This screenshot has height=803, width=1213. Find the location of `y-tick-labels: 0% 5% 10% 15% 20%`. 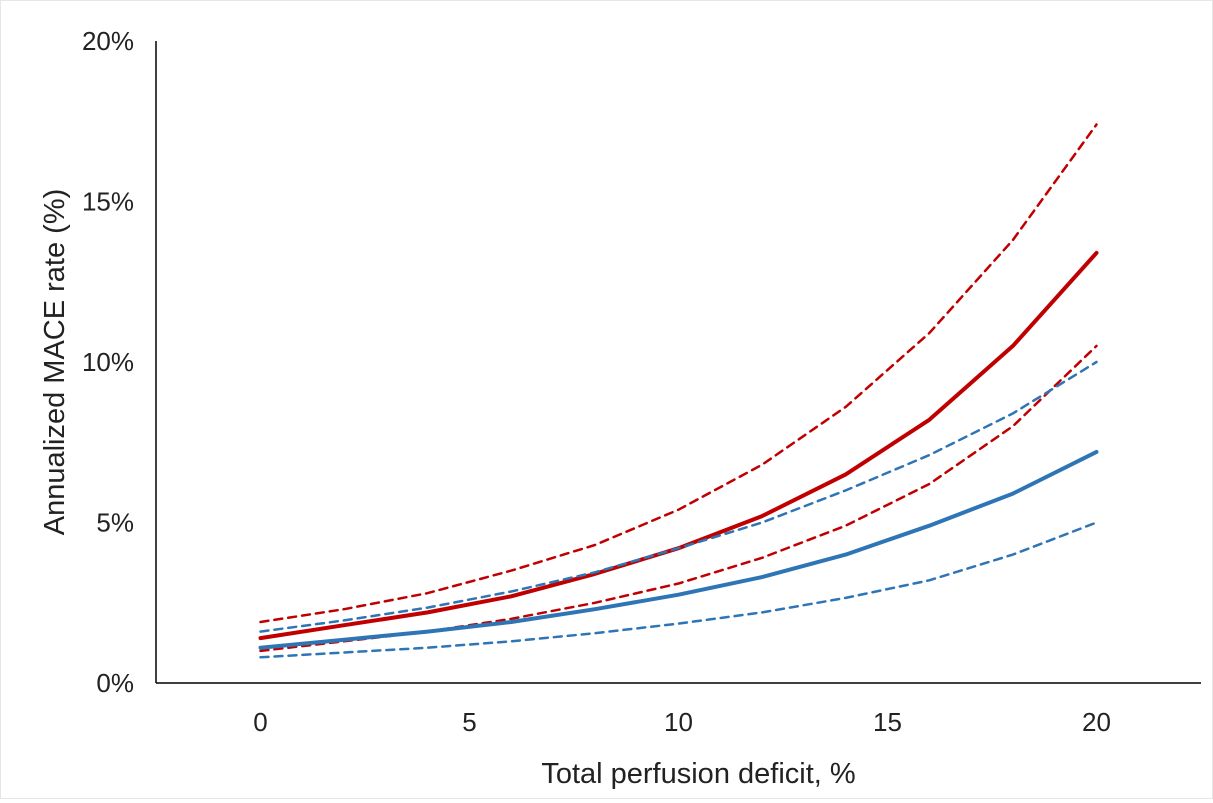

y-tick-labels: 0% 5% 10% 15% 20% is located at coordinates (108, 362).